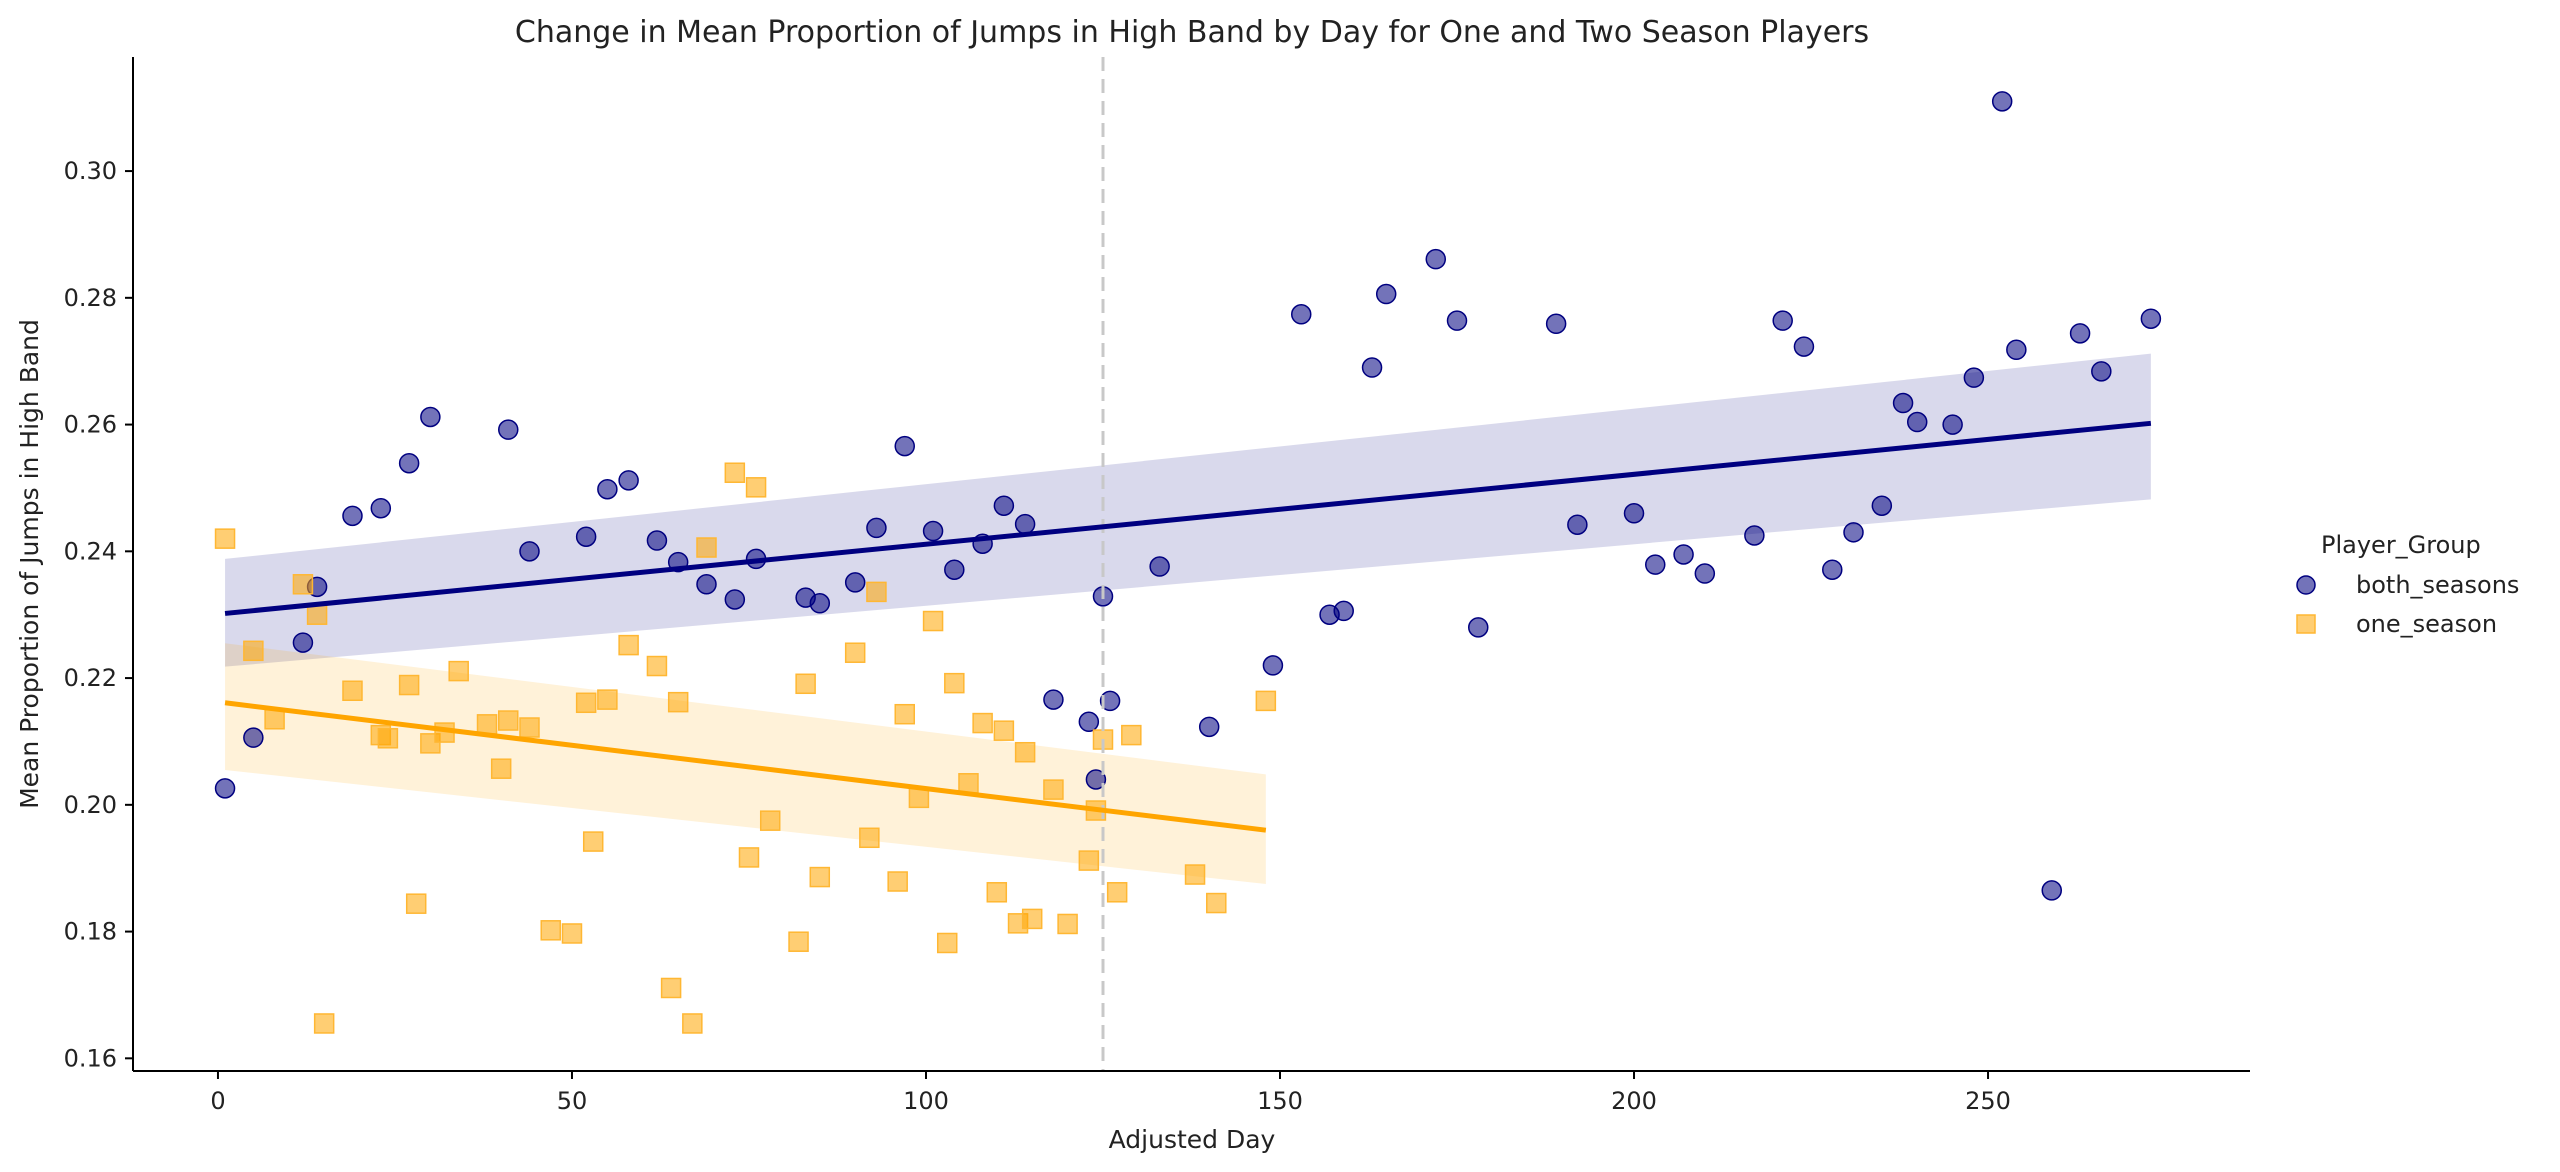 The width and height of the screenshot is (2560, 1172). I want to click on legend: Player_Group both_seasons one_season, so click(2407, 584).